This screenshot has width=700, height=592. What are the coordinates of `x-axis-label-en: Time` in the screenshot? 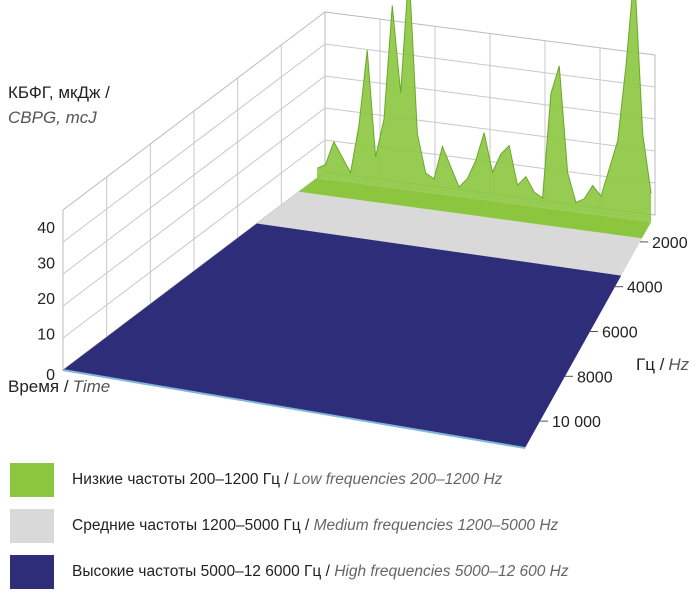 It's located at (92, 386).